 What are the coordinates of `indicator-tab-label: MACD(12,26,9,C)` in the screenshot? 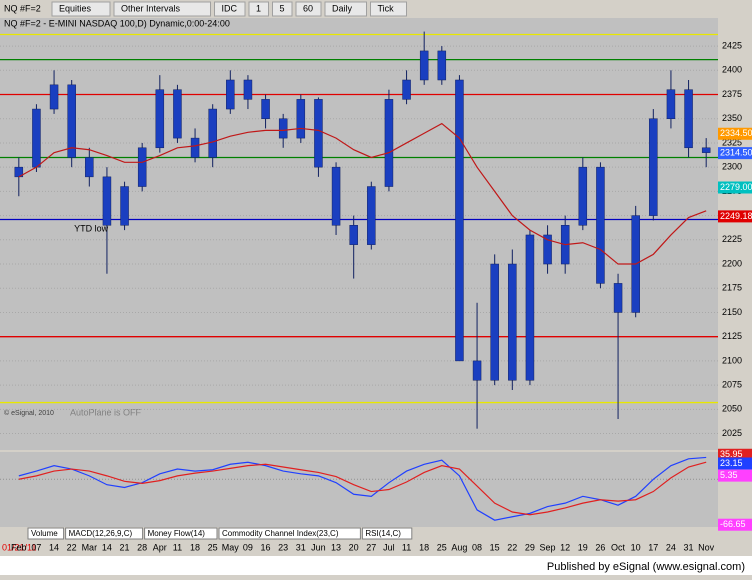 It's located at (101, 533).